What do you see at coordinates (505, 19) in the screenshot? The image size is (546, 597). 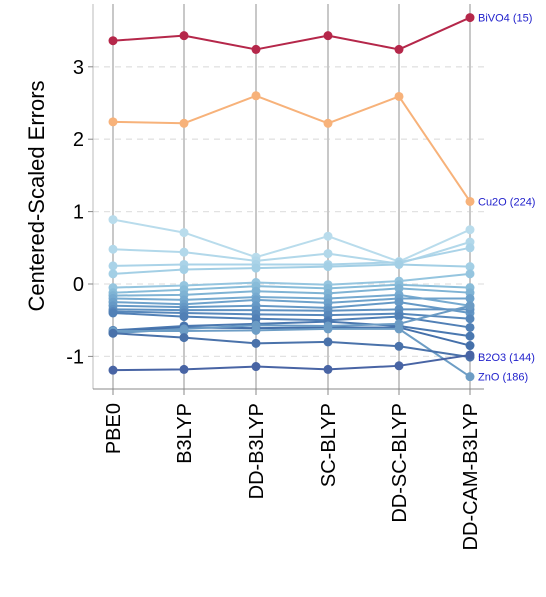 I see `annotation-label: BiVO4 (15)` at bounding box center [505, 19].